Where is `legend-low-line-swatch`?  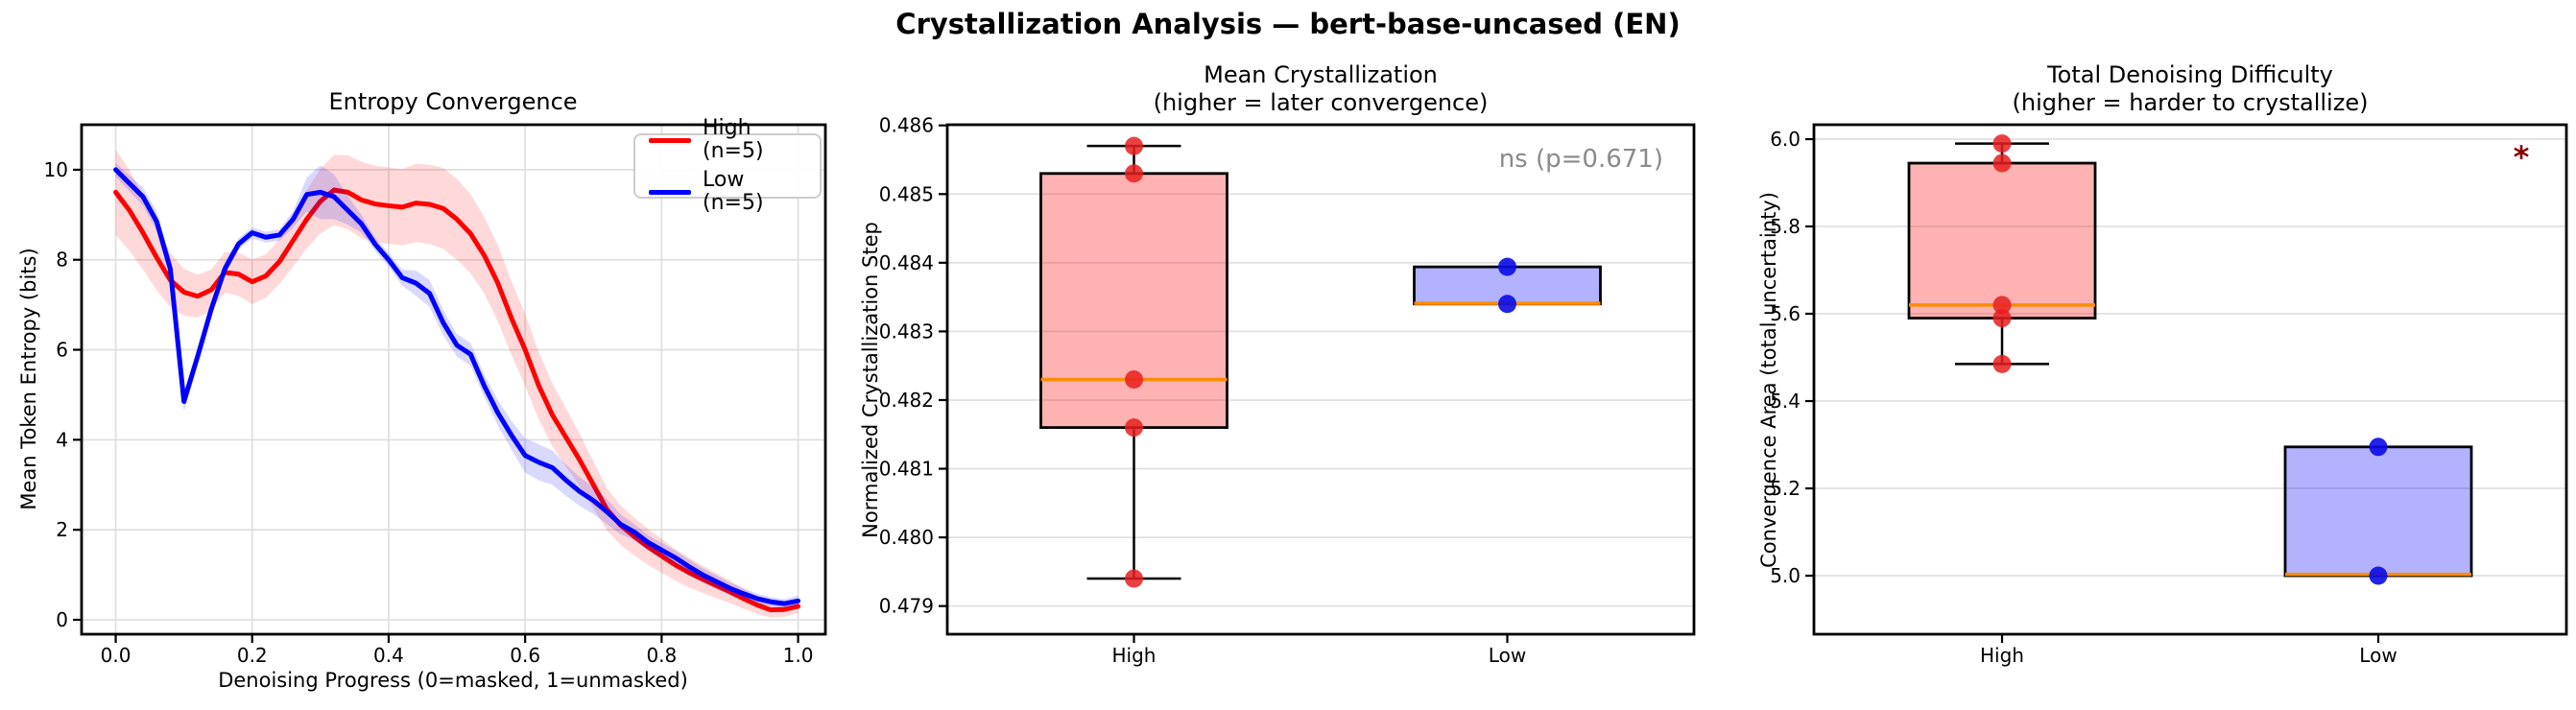 legend-low-line-swatch is located at coordinates (670, 192).